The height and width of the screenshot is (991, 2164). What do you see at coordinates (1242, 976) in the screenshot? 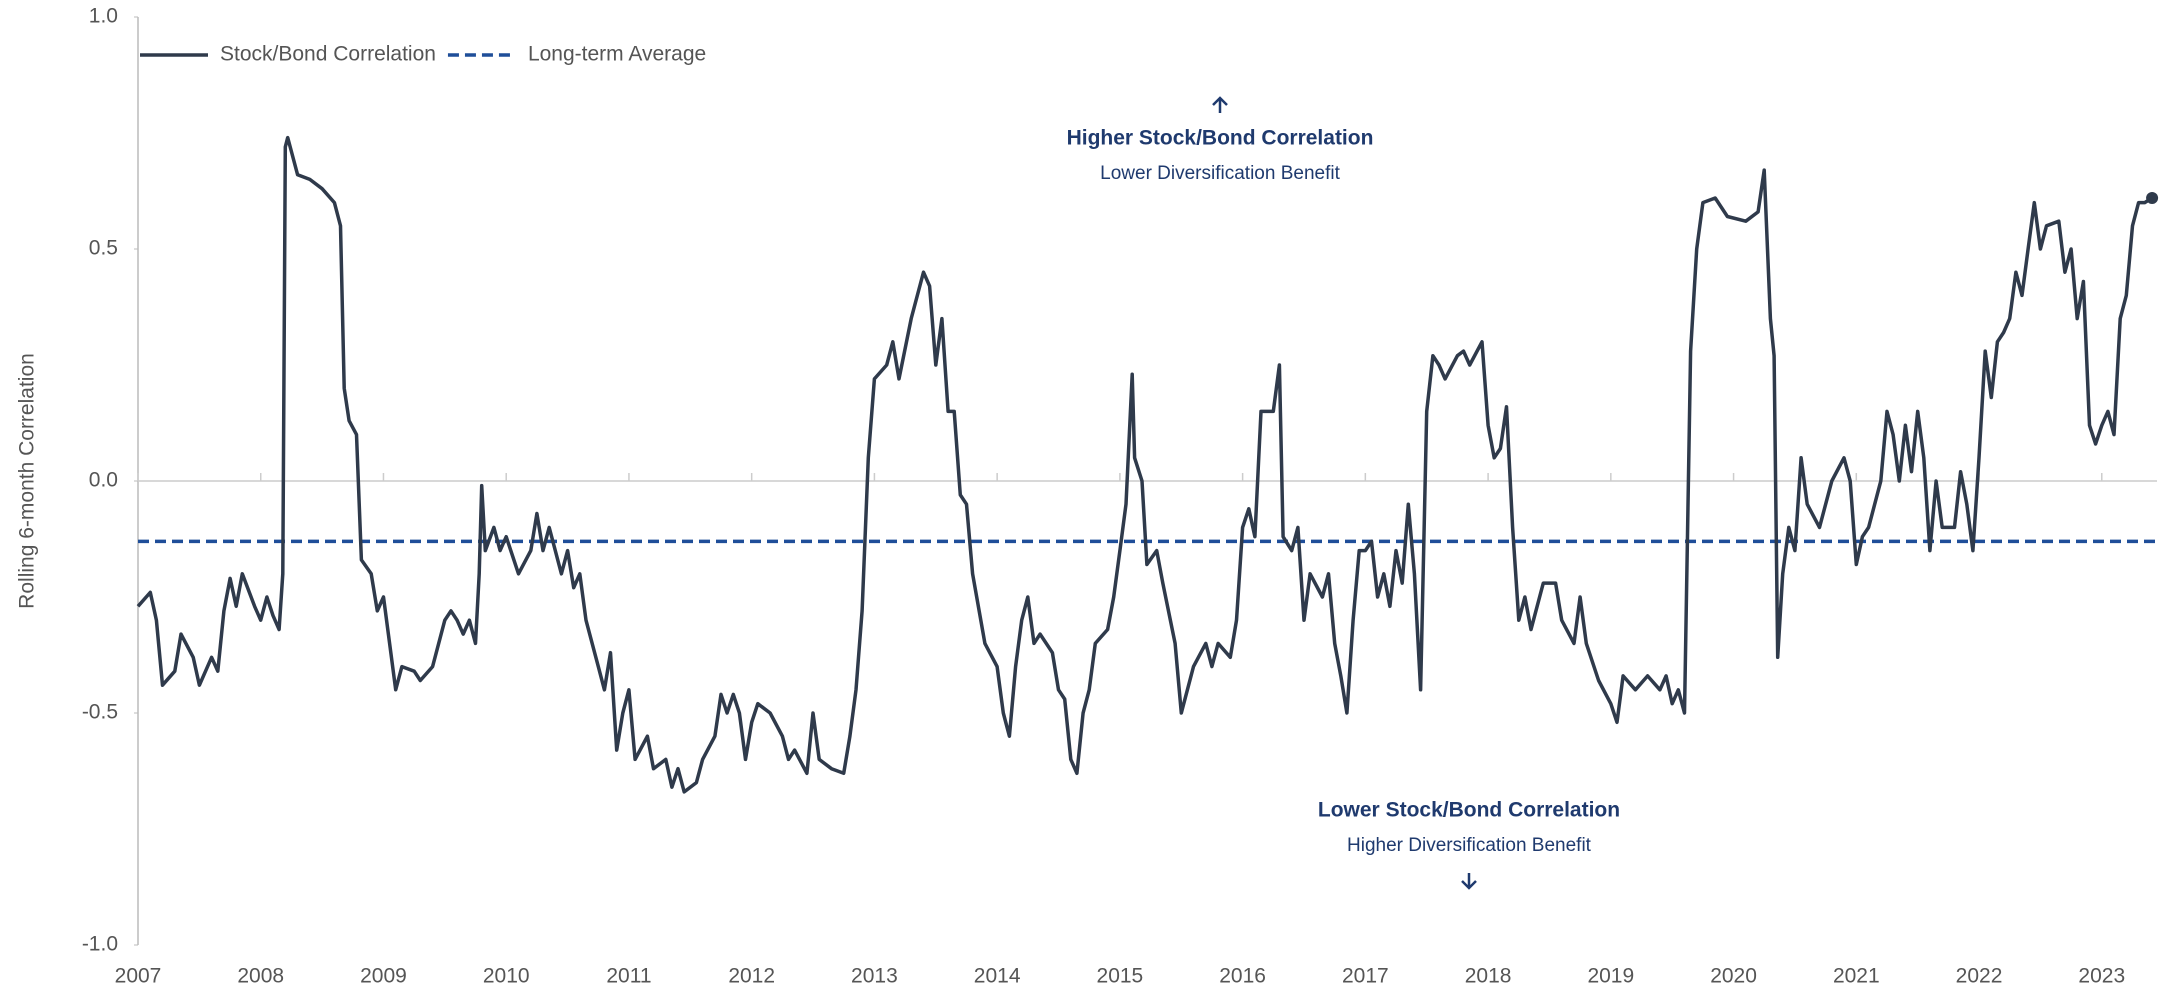
I see `x-tick-label: 2016` at bounding box center [1242, 976].